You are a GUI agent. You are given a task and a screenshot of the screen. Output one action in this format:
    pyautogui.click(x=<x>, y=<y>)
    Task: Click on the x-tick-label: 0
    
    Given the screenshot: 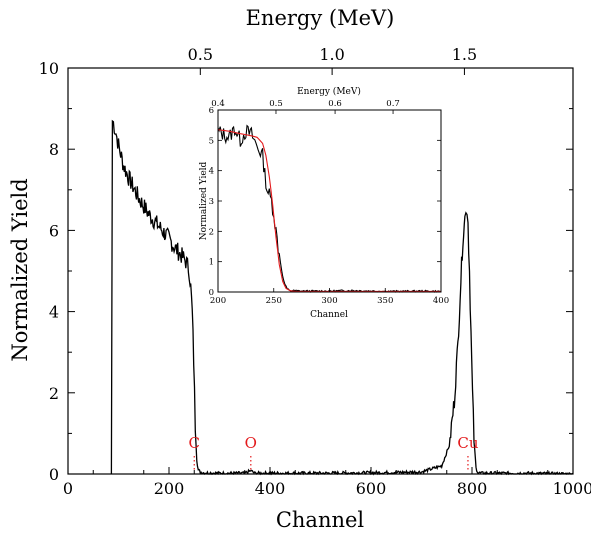 What is the action you would take?
    pyautogui.click(x=68, y=488)
    